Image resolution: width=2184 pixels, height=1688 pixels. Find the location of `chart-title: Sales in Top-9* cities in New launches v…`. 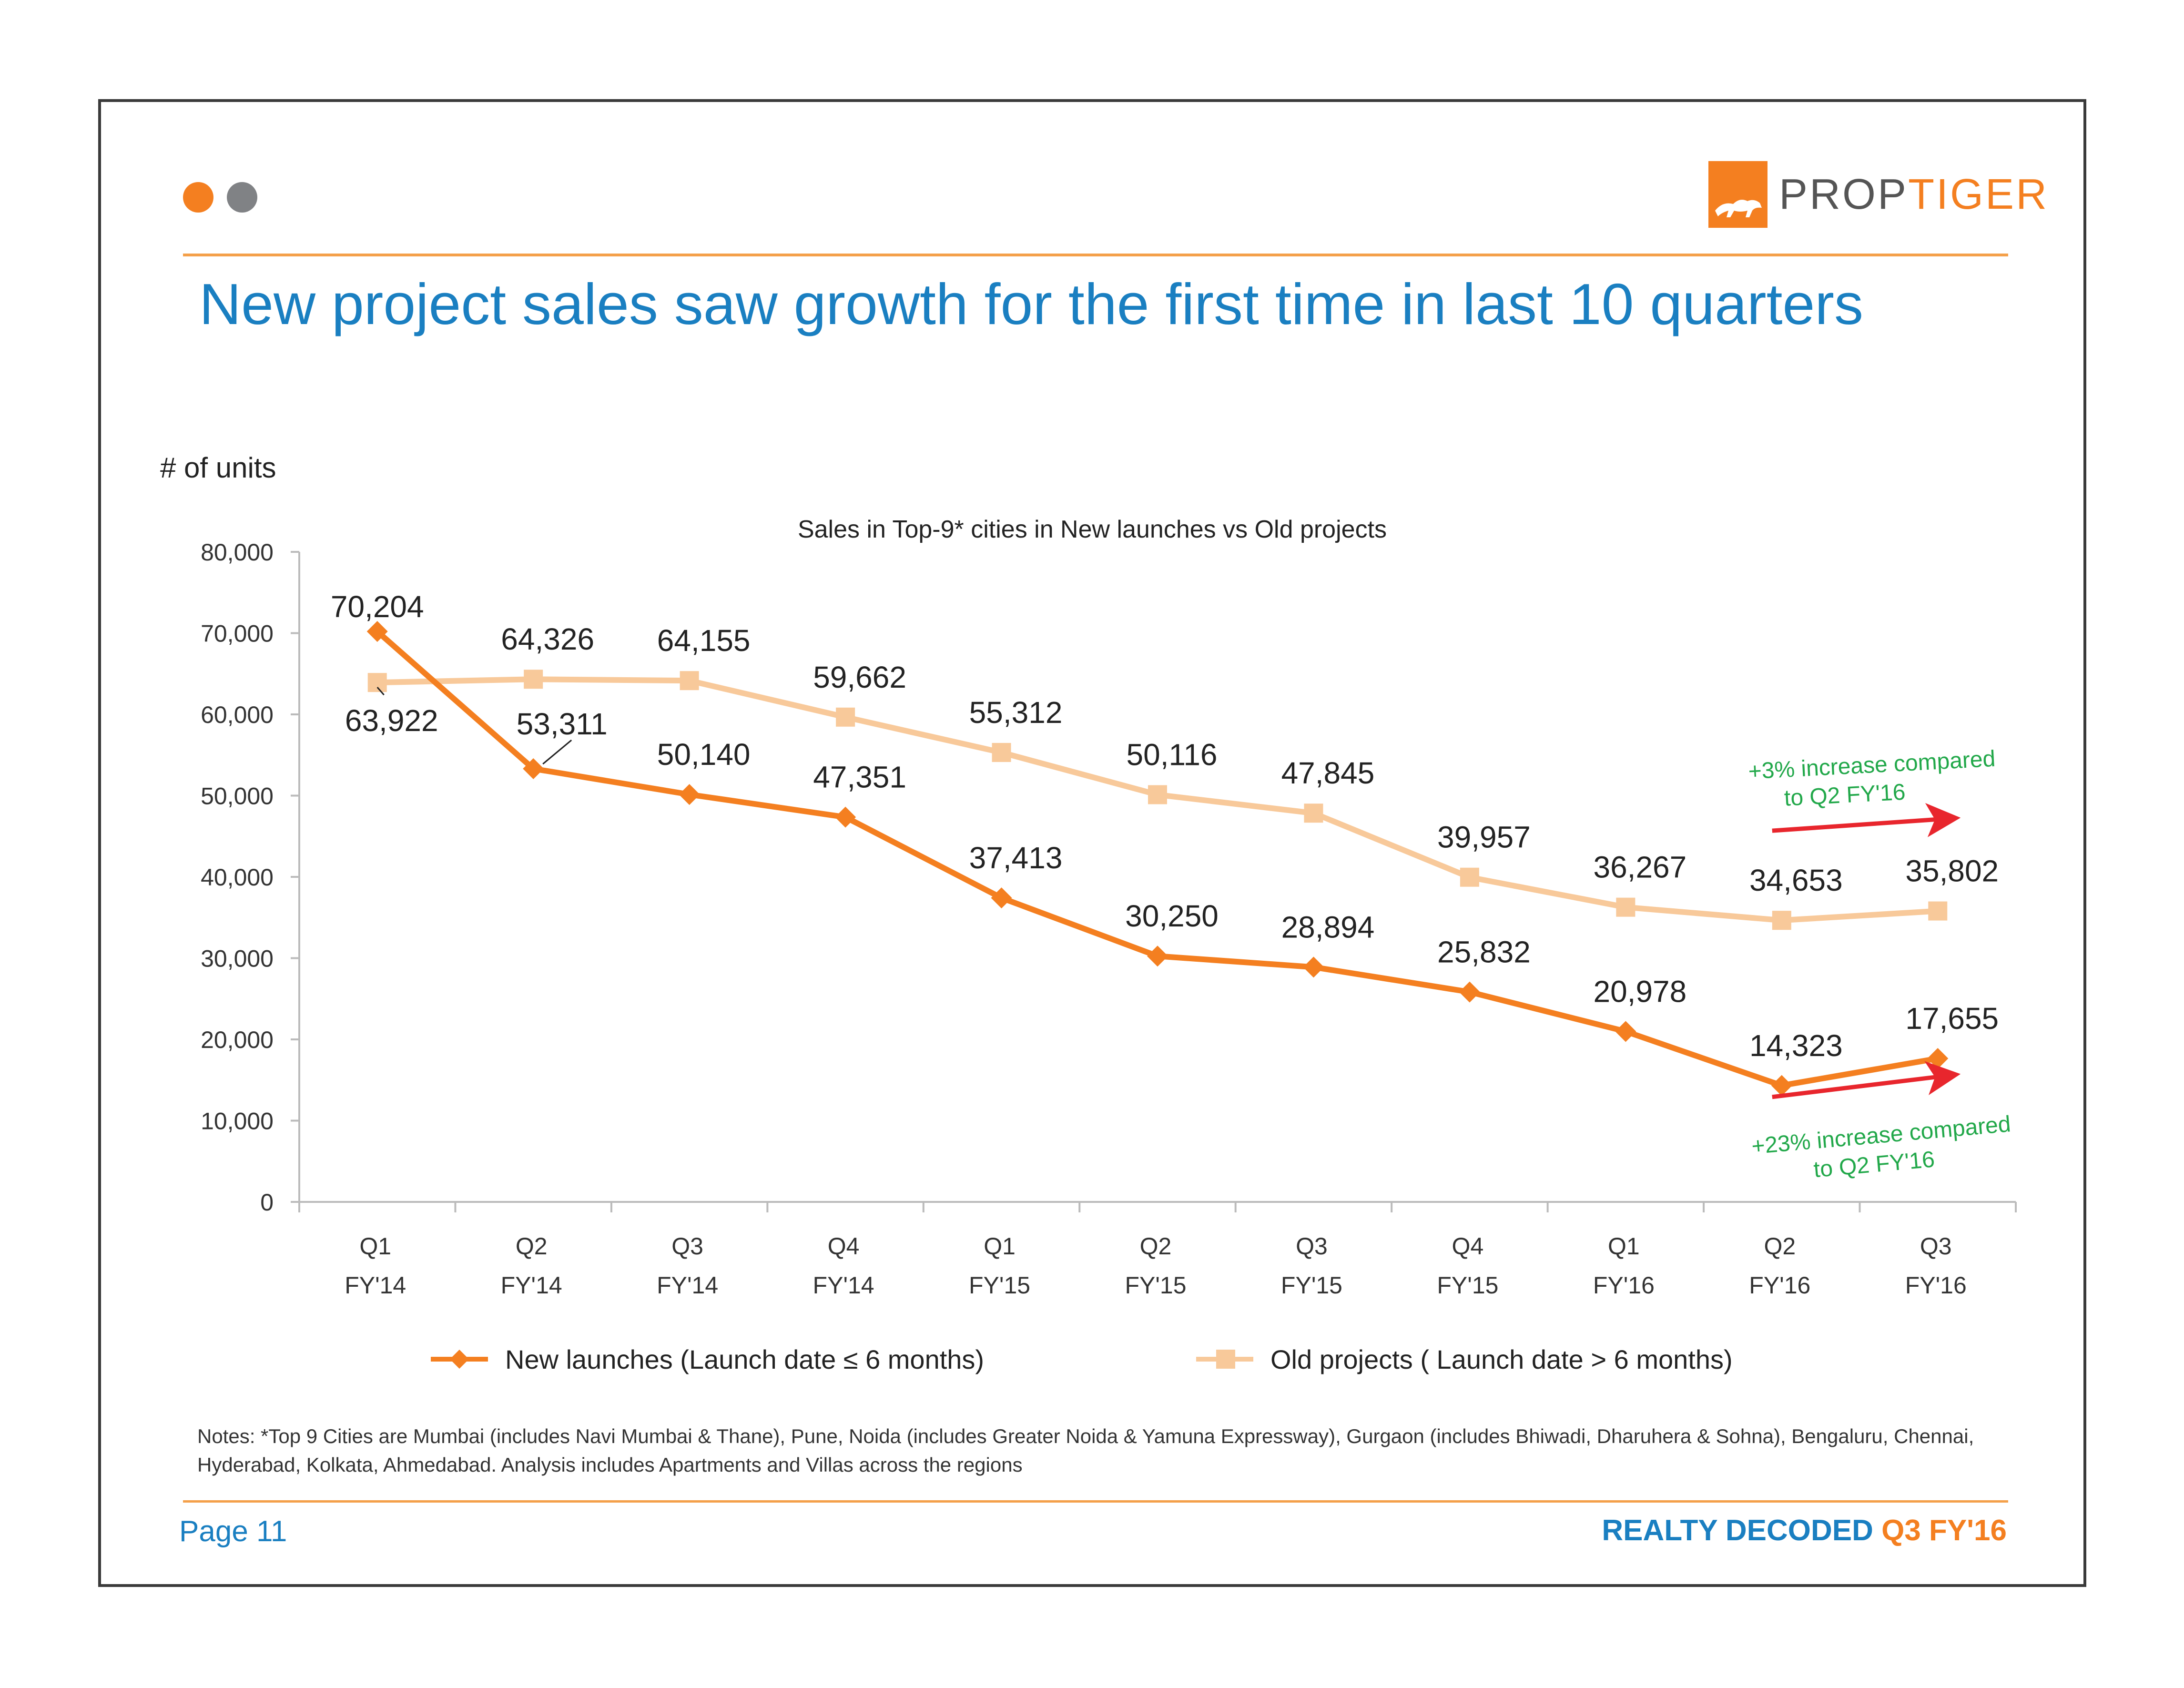

chart-title: Sales in Top-9* cities in New launches v… is located at coordinates (1093, 530).